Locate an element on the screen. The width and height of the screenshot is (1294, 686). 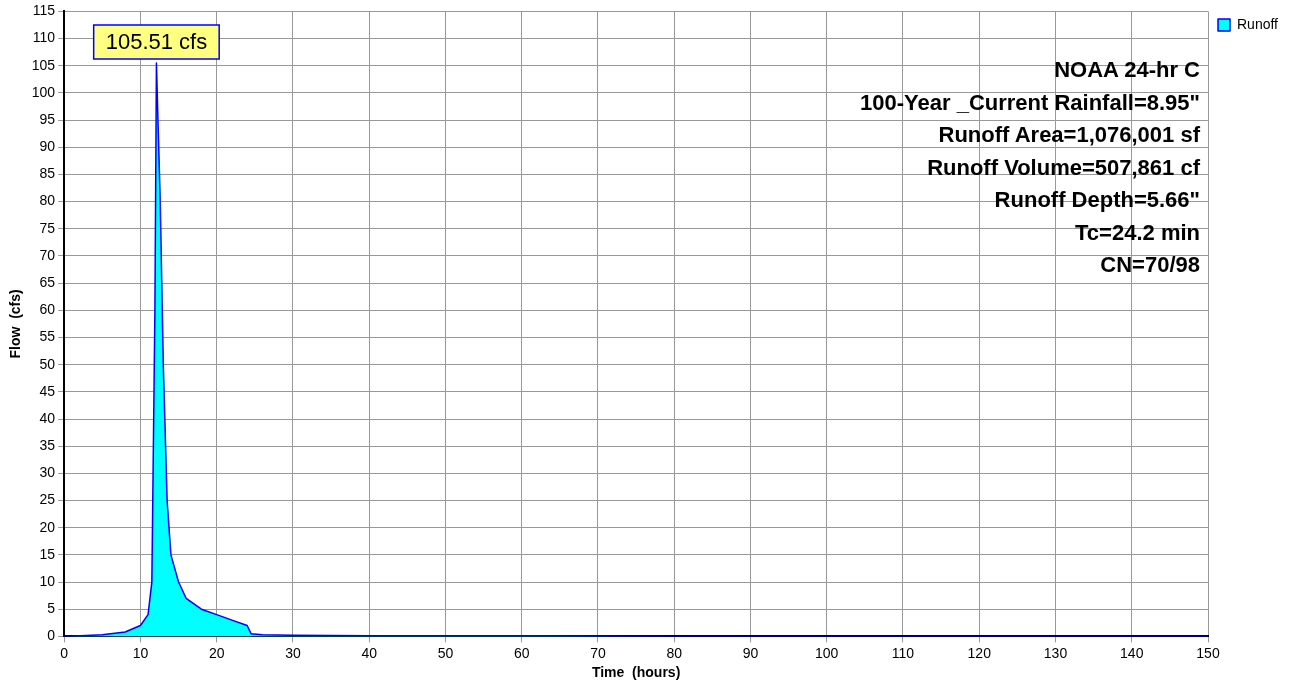
annotation: Runoff Area=1,076,001 sf is located at coordinates (1069, 135).